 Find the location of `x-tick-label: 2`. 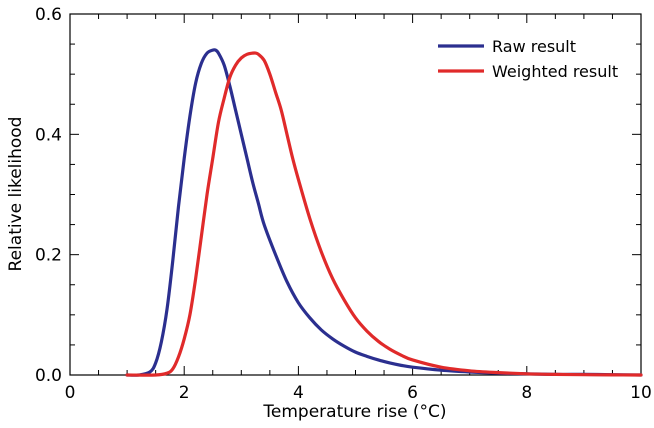

x-tick-label: 2 is located at coordinates (184, 393).